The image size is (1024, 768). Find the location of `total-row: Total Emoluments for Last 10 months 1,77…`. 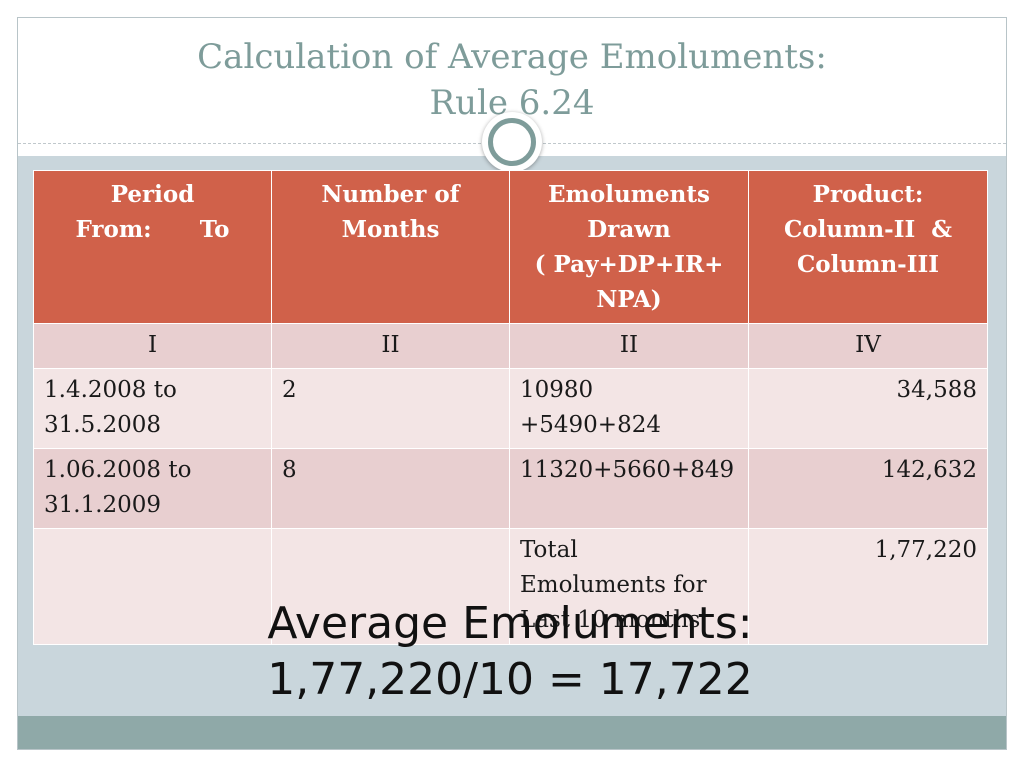

total-row: Total Emoluments for Last 10 months 1,77… is located at coordinates (510, 586).